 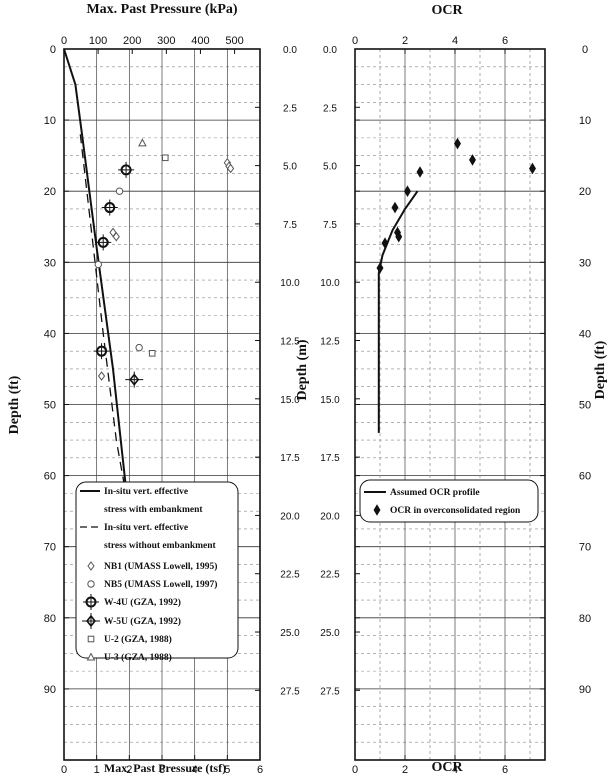 I want to click on y-tick-label: 20, so click(x=585, y=192).